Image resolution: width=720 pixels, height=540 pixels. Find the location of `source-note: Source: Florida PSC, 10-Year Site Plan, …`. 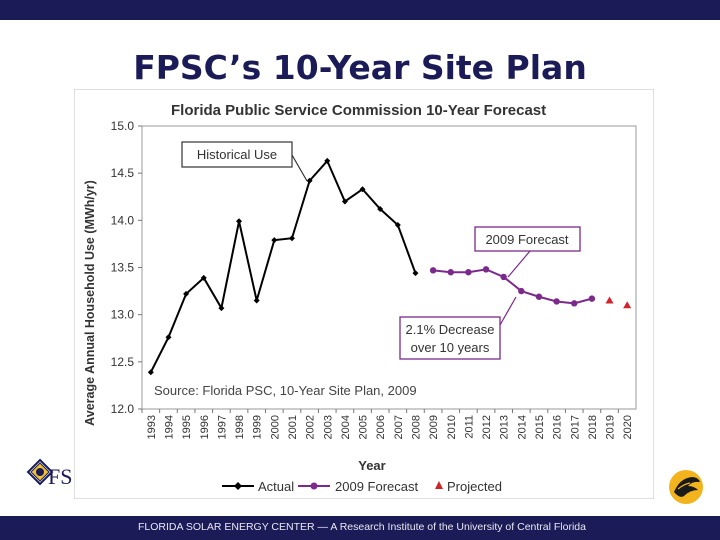

source-note: Source: Florida PSC, 10-Year Site Plan, … is located at coordinates (285, 390).